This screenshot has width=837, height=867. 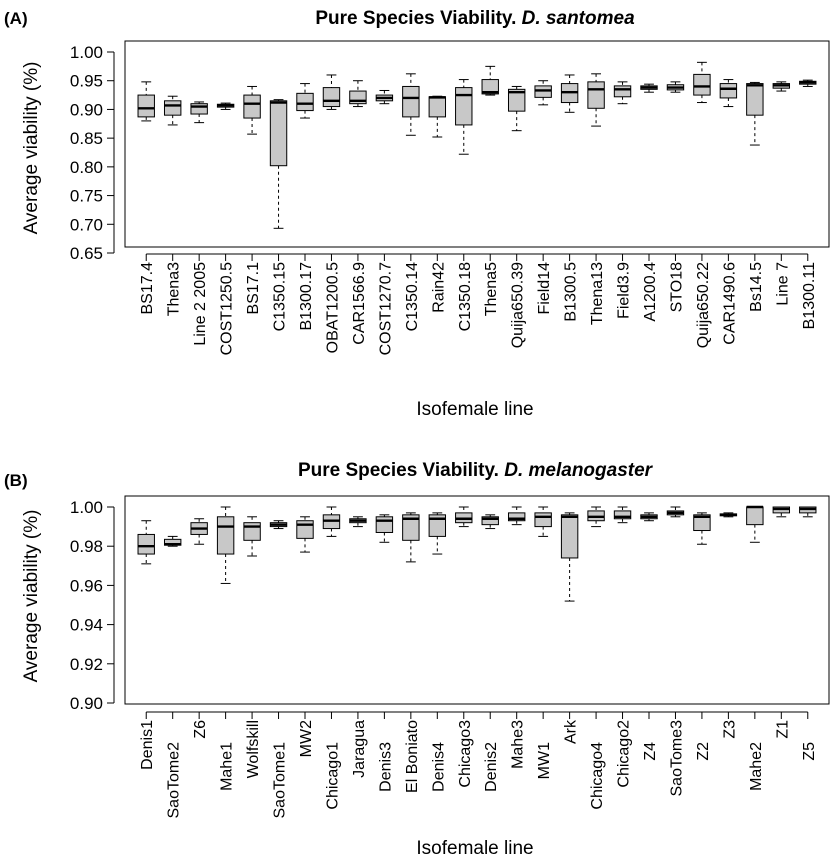 I want to click on x-category-label: Mahe2, so click(x=756, y=766).